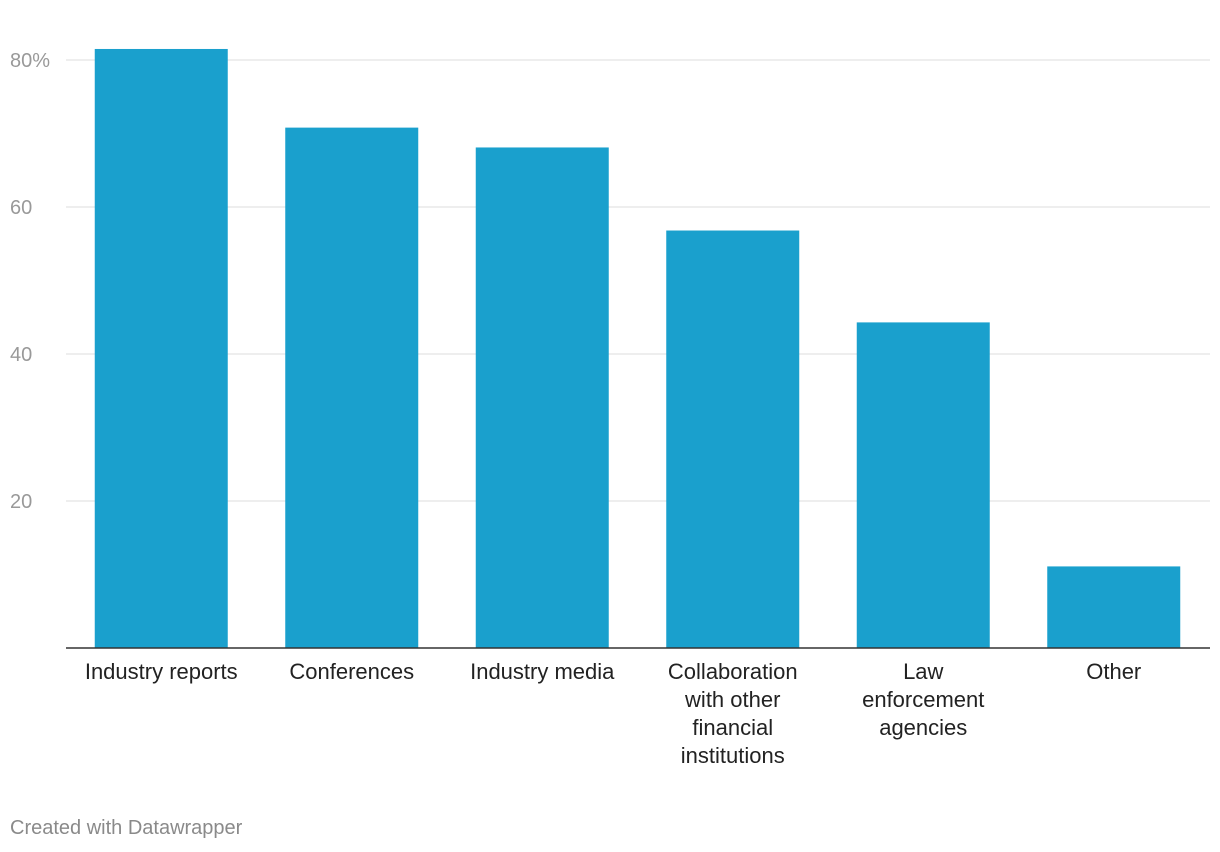 This screenshot has width=1220, height=852. What do you see at coordinates (732, 699) in the screenshot?
I see `x-category-label-line: with other` at bounding box center [732, 699].